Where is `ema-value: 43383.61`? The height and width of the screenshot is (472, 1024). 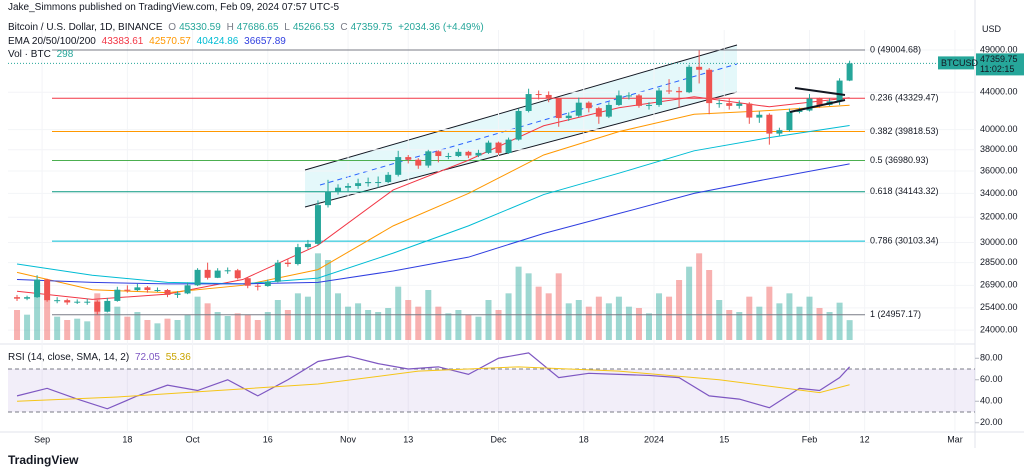 ema-value: 43383.61 is located at coordinates (122, 41).